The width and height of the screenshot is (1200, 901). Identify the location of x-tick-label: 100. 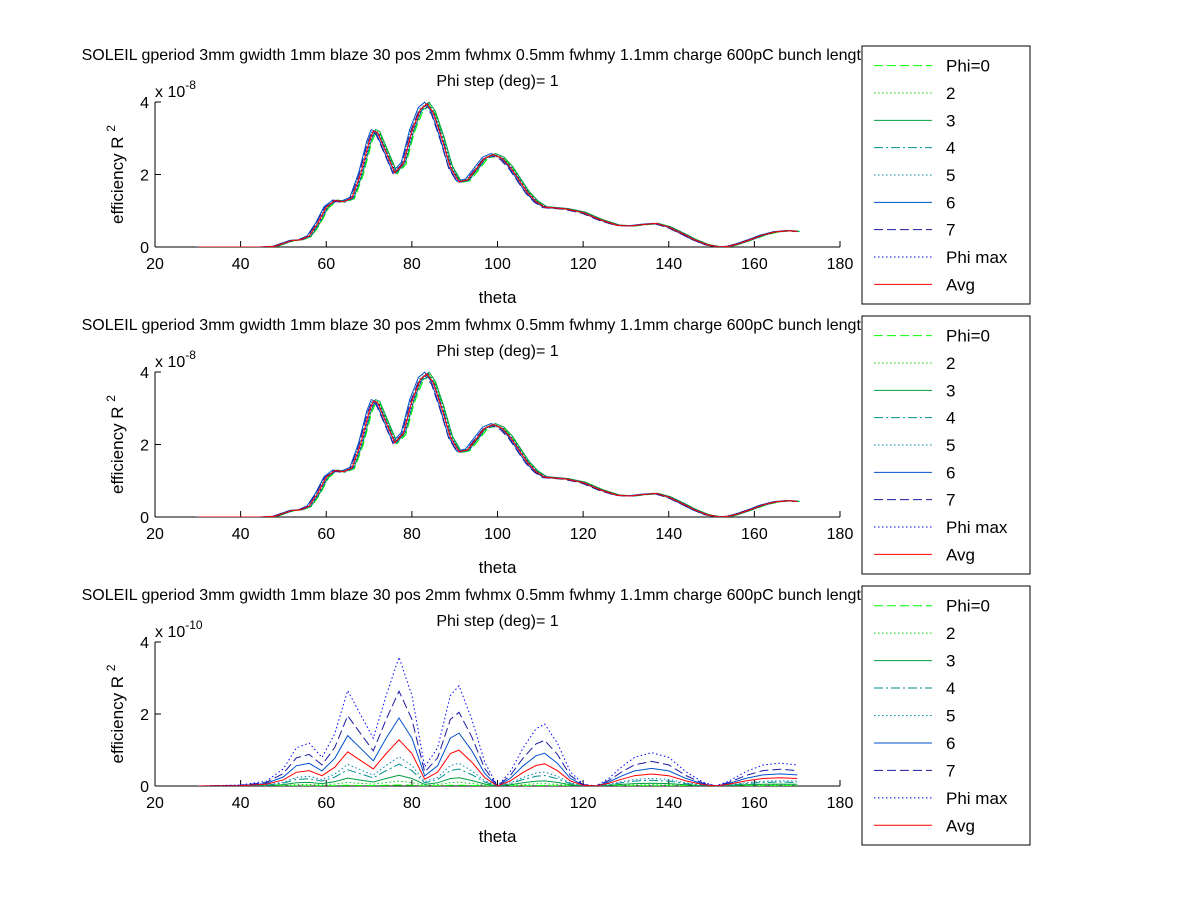
(497, 803).